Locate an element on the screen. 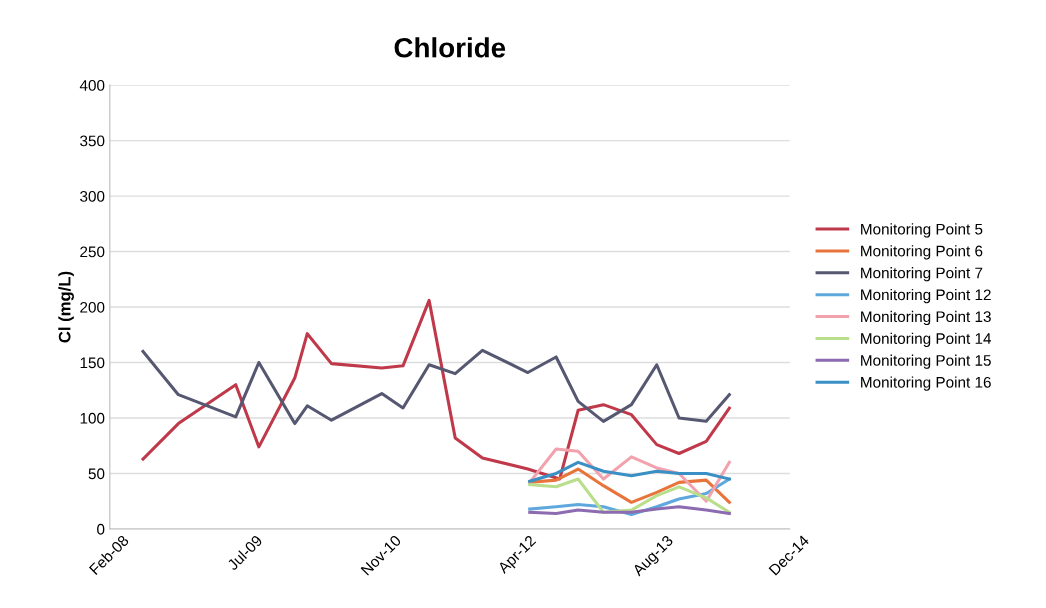 The width and height of the screenshot is (1046, 608). y-tick-label: 100 is located at coordinates (92, 418).